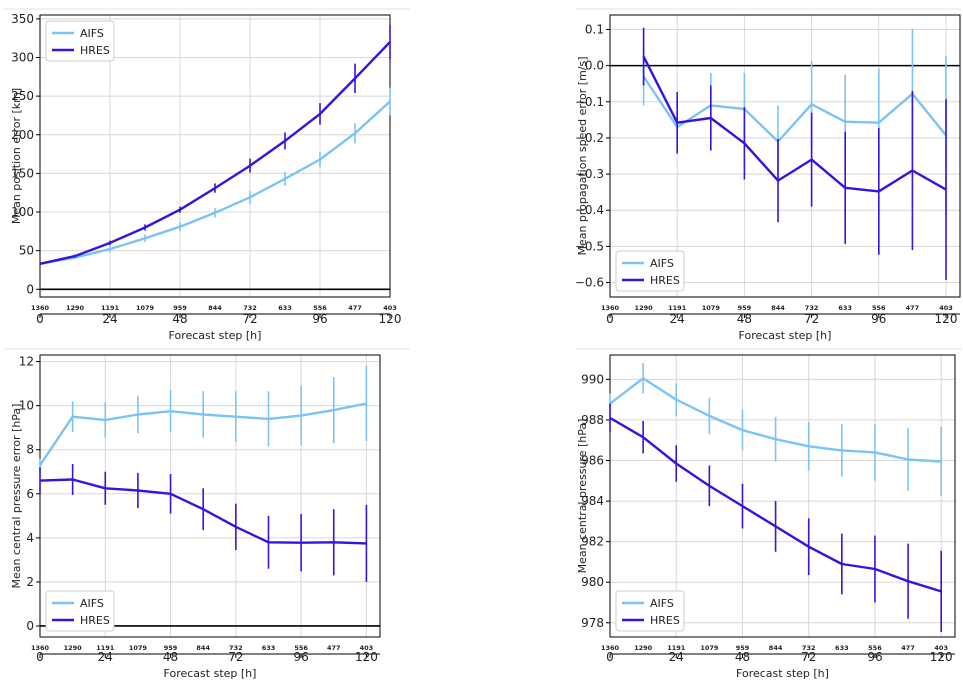 Image resolution: width=963 pixels, height=683 pixels. I want to click on y-tick-label: −0.2, so click(589, 138).